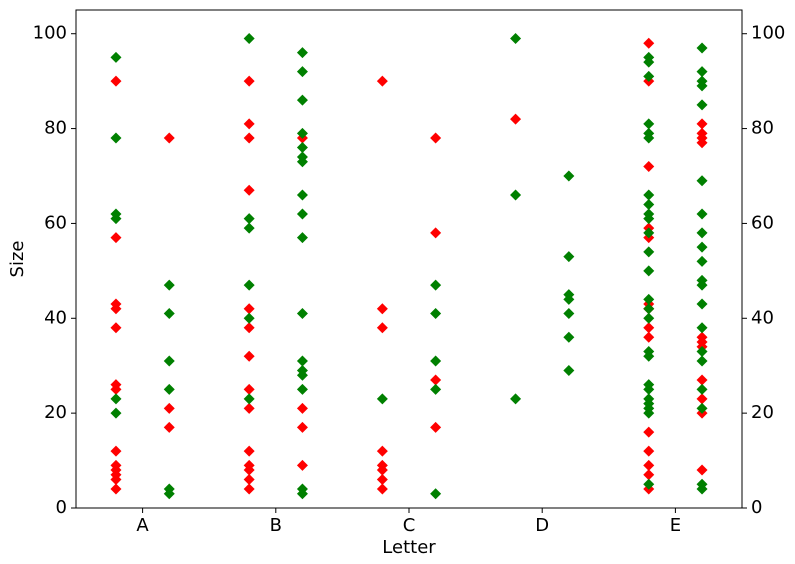 The image size is (795, 564). Describe the element at coordinates (55, 222) in the screenshot. I see `y-tick-label: 60` at that location.